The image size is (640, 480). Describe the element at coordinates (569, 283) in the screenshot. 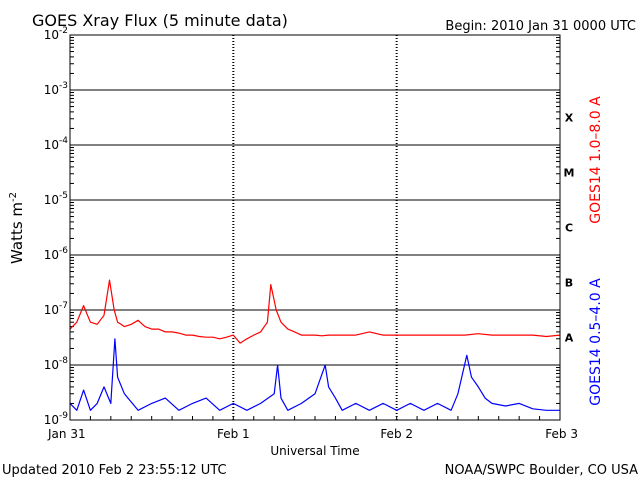

I see `flare-class-label: B` at that location.